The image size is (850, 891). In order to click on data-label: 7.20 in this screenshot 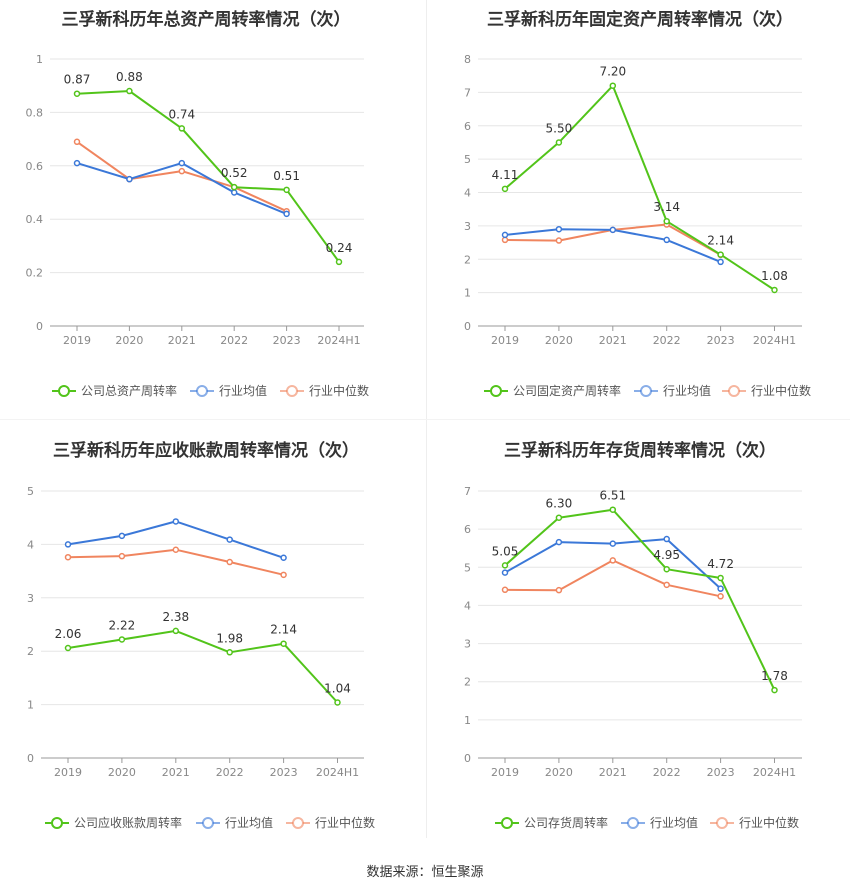, I will do `click(612, 72)`.